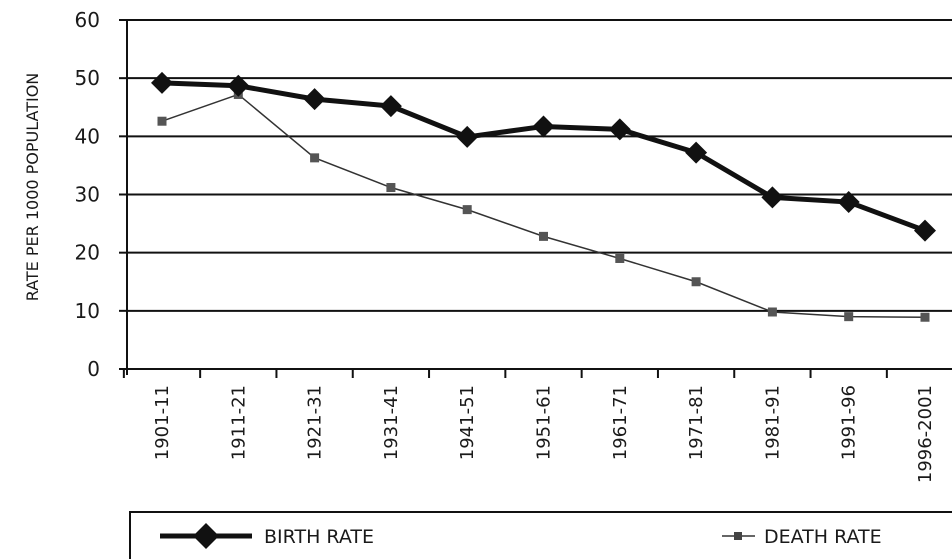  I want to click on y-tick-labels: 0 10 20 30 40 50 60, so click(87, 194).